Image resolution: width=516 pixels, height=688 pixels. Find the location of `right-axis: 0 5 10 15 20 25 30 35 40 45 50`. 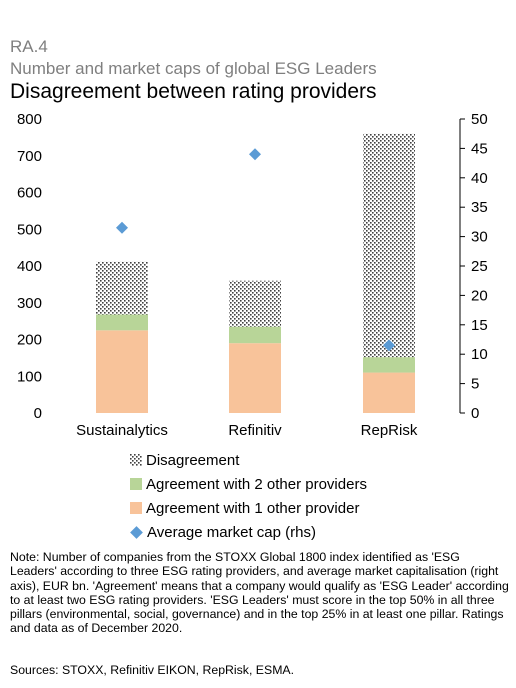

right-axis: 0 5 10 15 20 25 30 35 40 45 50 is located at coordinates (473, 266).